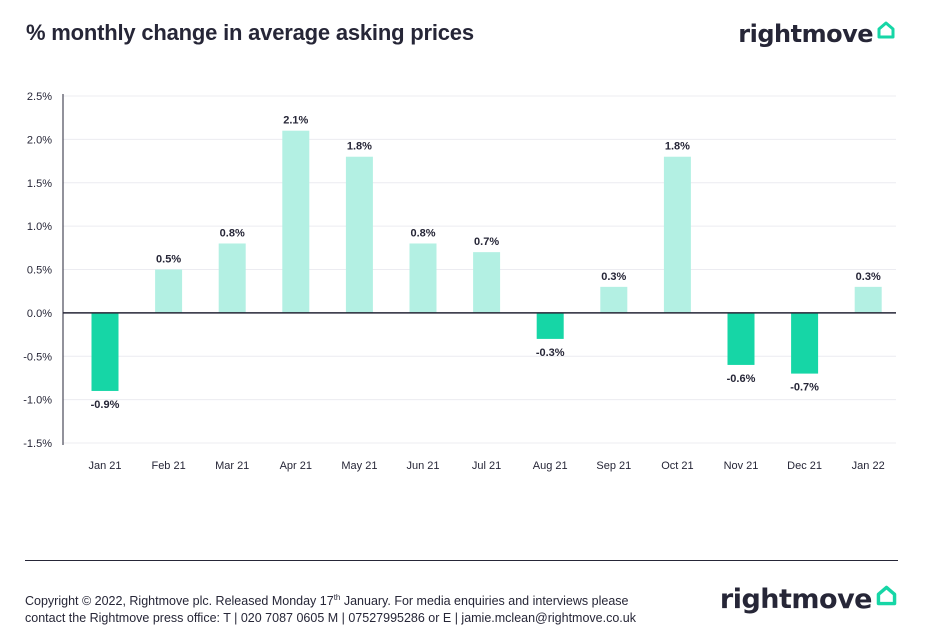  Describe the element at coordinates (168, 260) in the screenshot. I see `data-label: 0.5%` at that location.